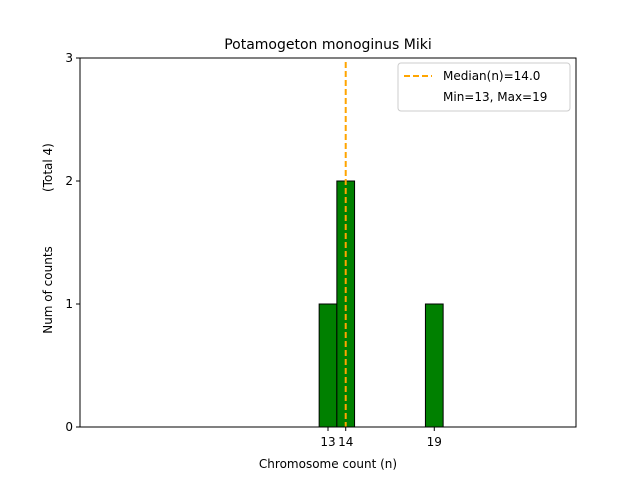 The image size is (640, 480). Describe the element at coordinates (495, 97) in the screenshot. I see `legend-range-label: Min=13, Max=19` at that location.